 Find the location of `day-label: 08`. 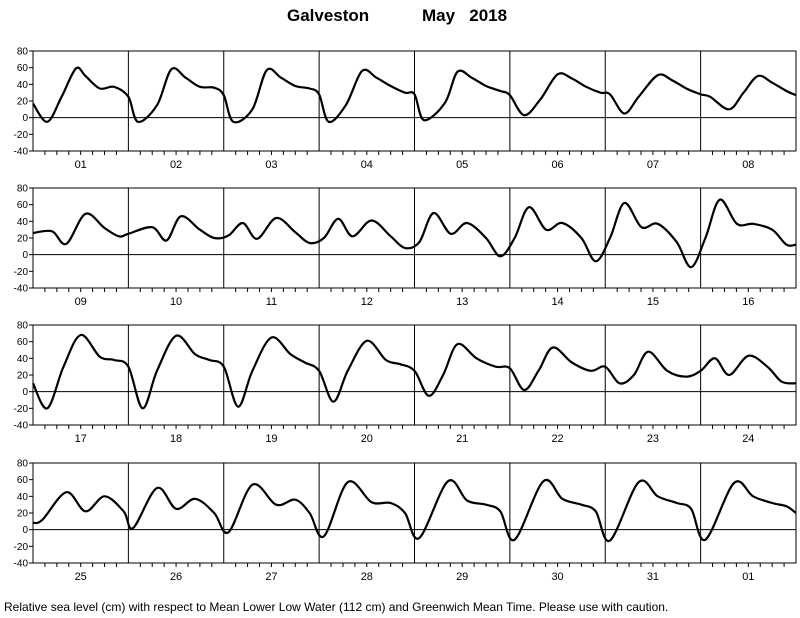

day-label: 08 is located at coordinates (748, 165).